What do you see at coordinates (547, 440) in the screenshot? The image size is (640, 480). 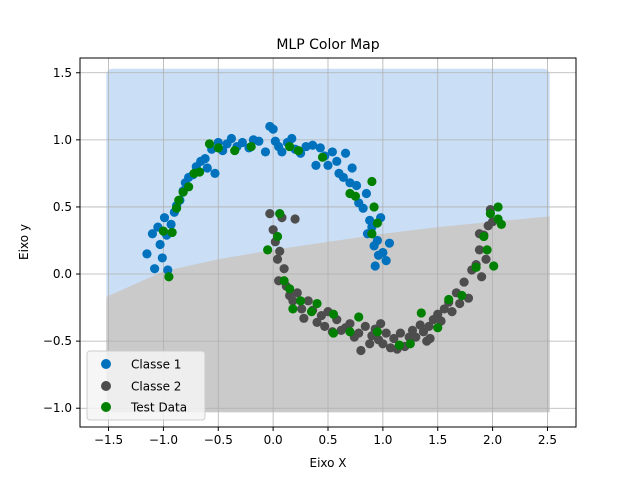 I see `x-tick-label: 2.5` at bounding box center [547, 440].